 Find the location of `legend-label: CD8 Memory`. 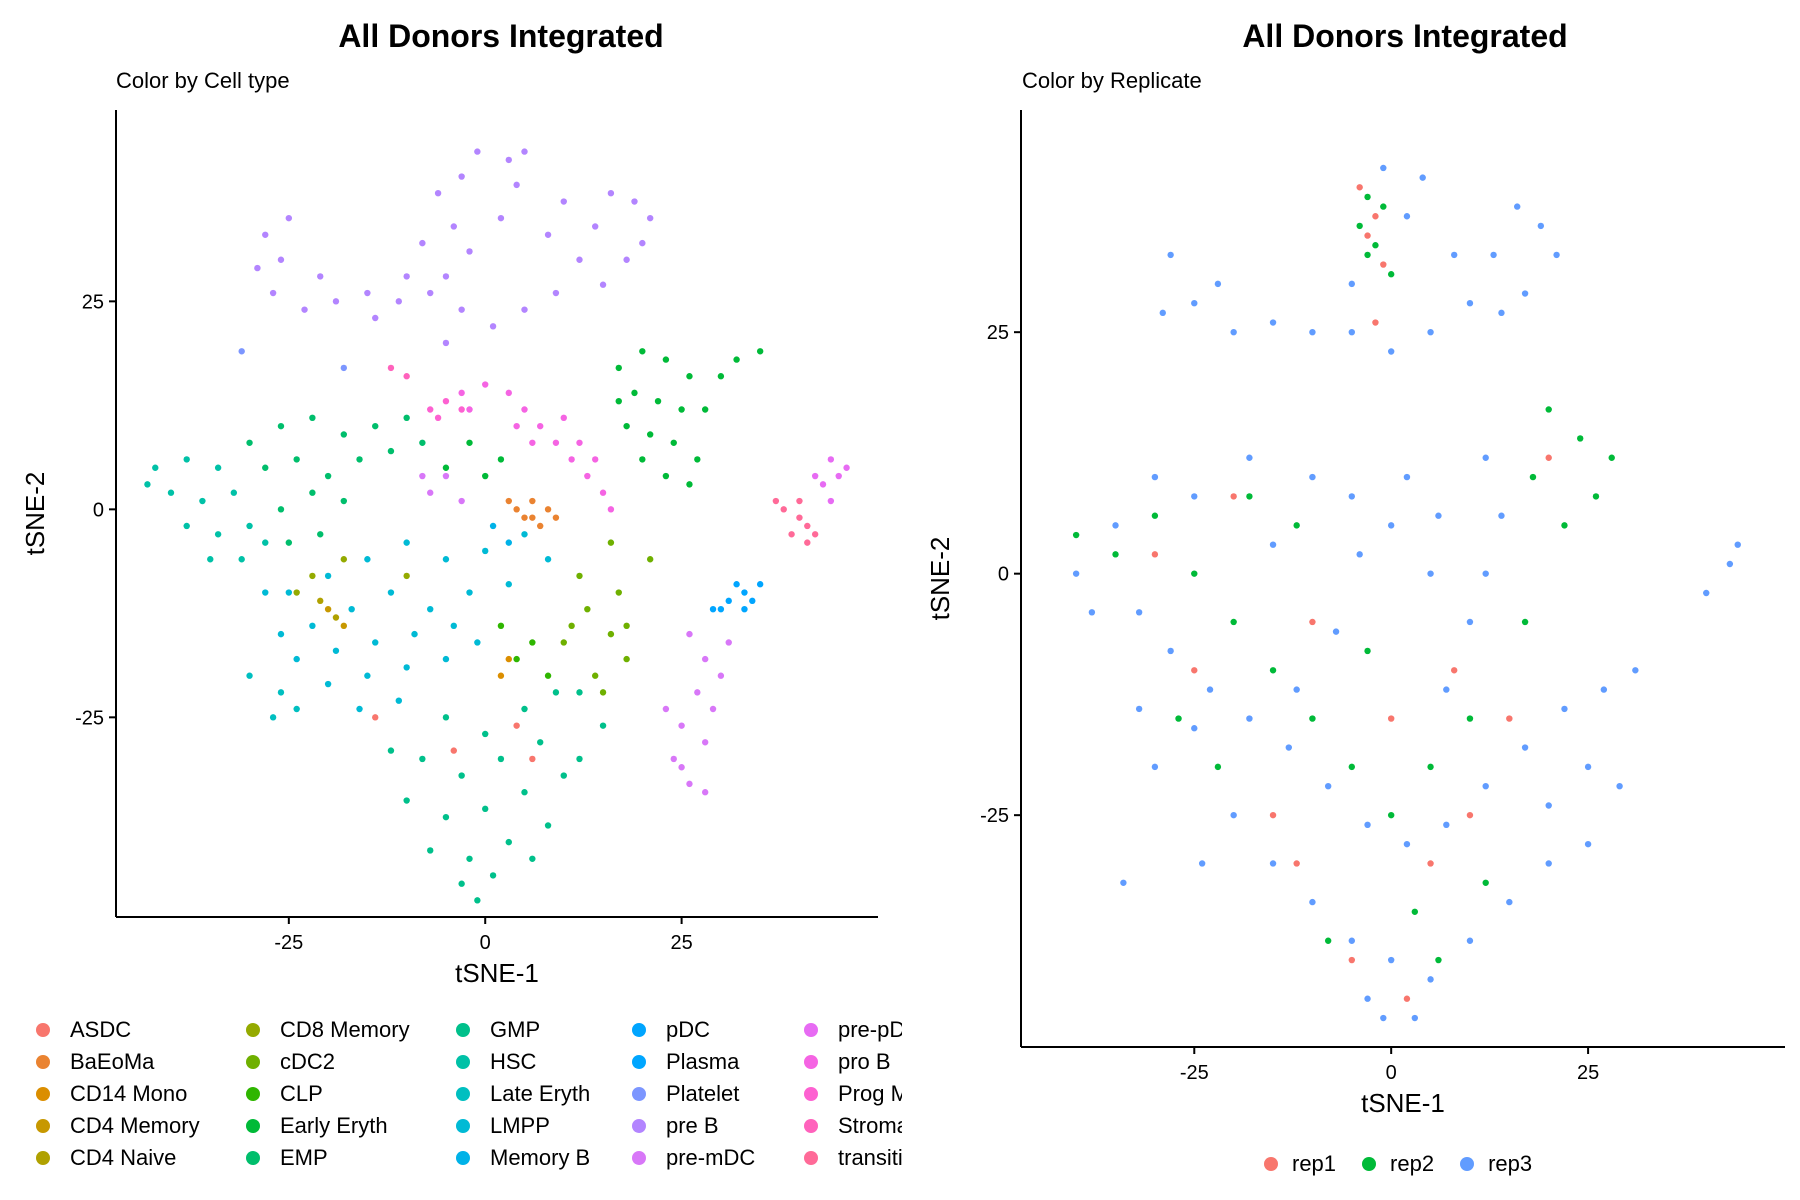

legend-label: CD8 Memory is located at coordinates (345, 1029).